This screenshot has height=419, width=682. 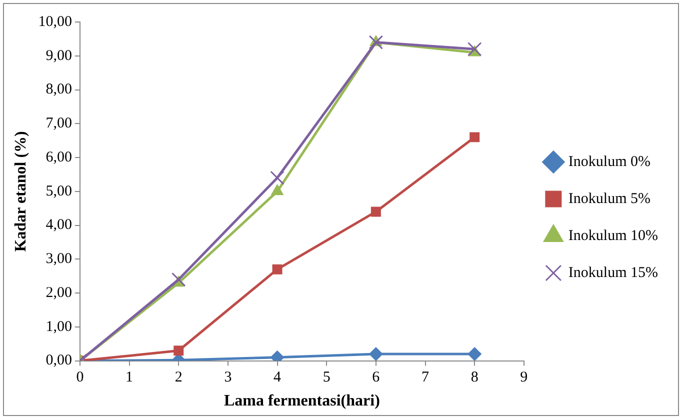 I want to click on x-axis-title: Lama fermentasi(hari), so click(x=302, y=401).